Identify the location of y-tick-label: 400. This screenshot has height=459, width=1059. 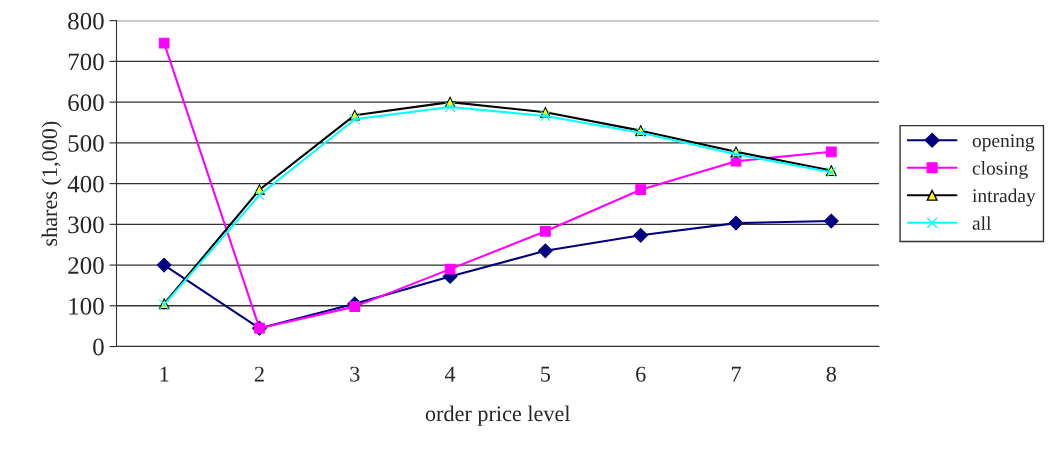
(85, 184).